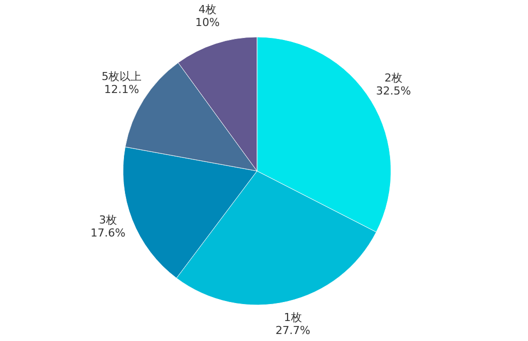 The height and width of the screenshot is (341, 528). What do you see at coordinates (122, 76) in the screenshot?
I see `slice-label: 5枚以上` at bounding box center [122, 76].